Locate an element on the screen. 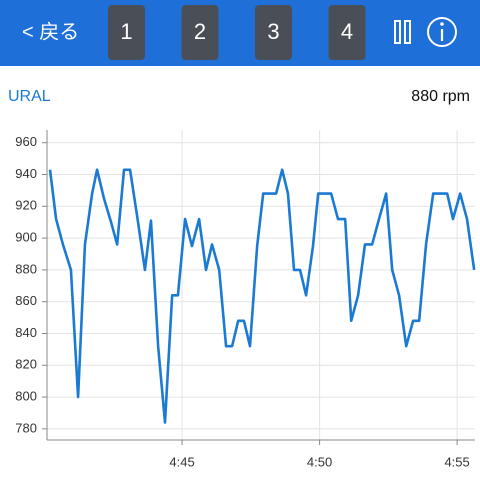 Image resolution: width=480 pixels, height=480 pixels. y-tick-label: 860 is located at coordinates (26, 300).